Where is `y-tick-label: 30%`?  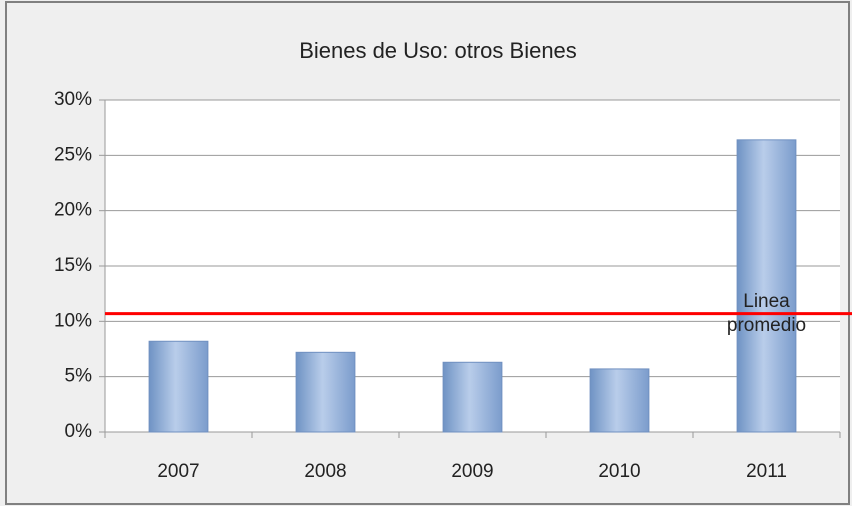
y-tick-label: 30% is located at coordinates (73, 99).